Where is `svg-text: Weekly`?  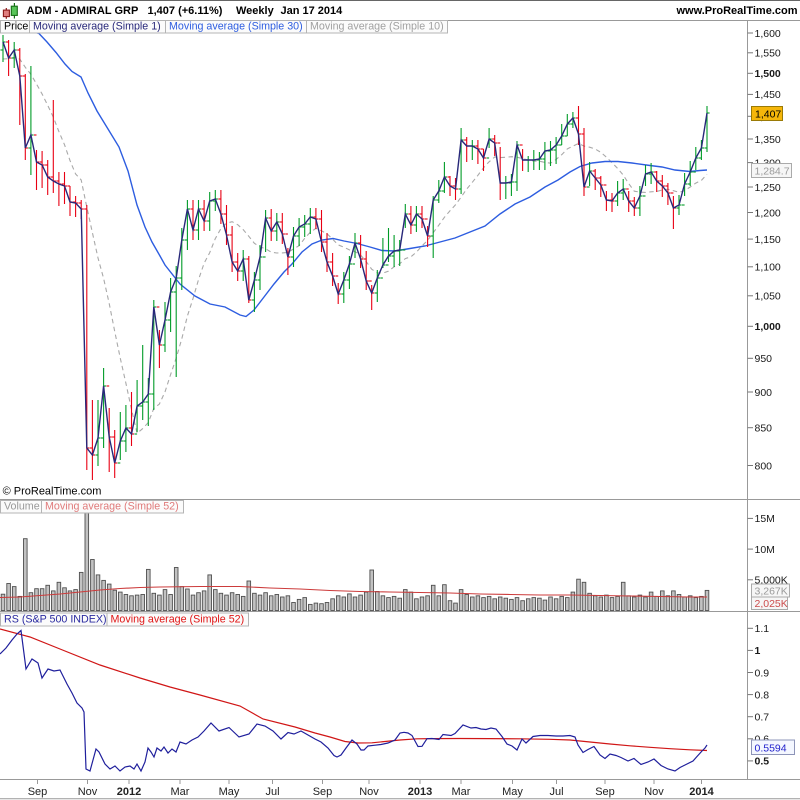 svg-text: Weekly is located at coordinates (255, 11).